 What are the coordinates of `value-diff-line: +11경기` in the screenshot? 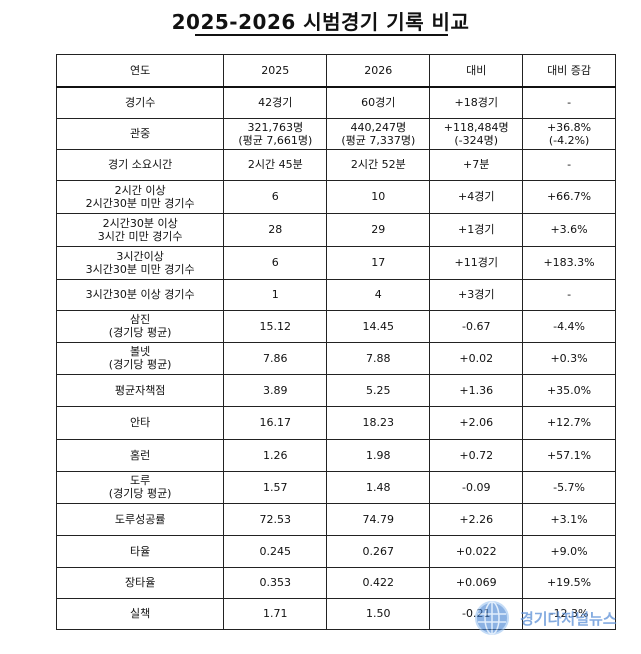 It's located at (476, 262).